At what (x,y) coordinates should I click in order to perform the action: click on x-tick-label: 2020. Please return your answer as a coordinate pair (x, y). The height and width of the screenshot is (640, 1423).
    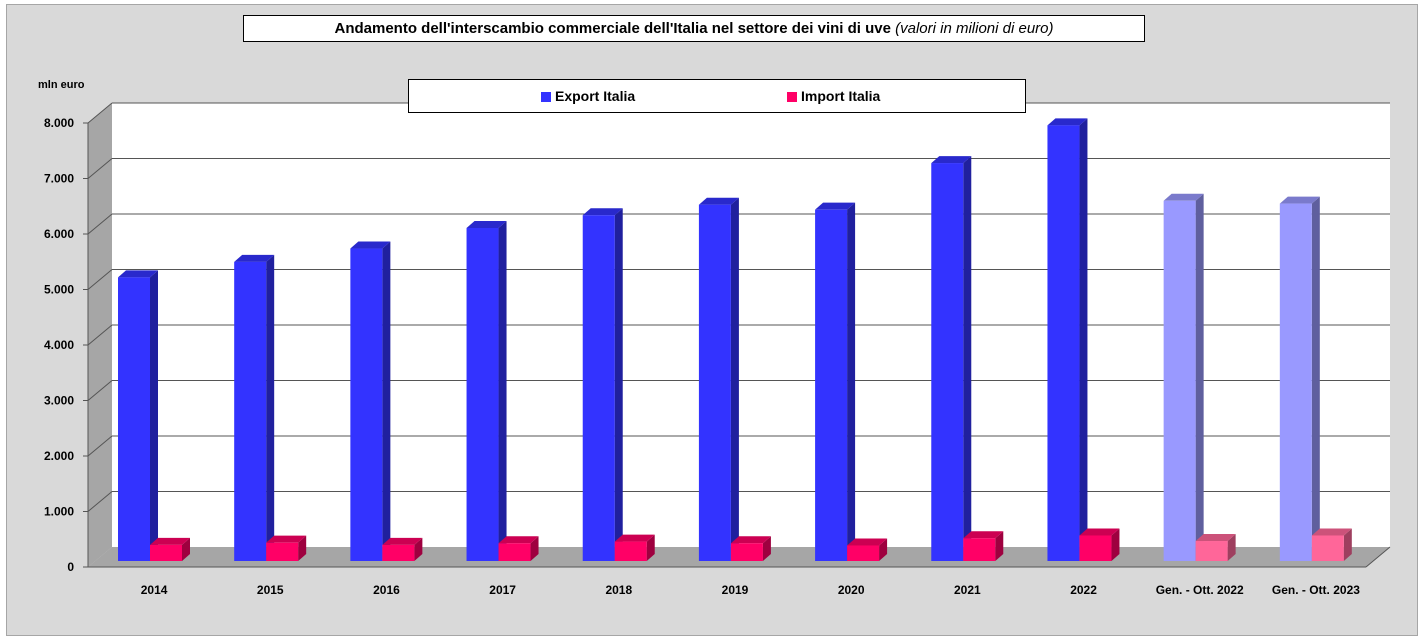
    Looking at the image, I should click on (851, 590).